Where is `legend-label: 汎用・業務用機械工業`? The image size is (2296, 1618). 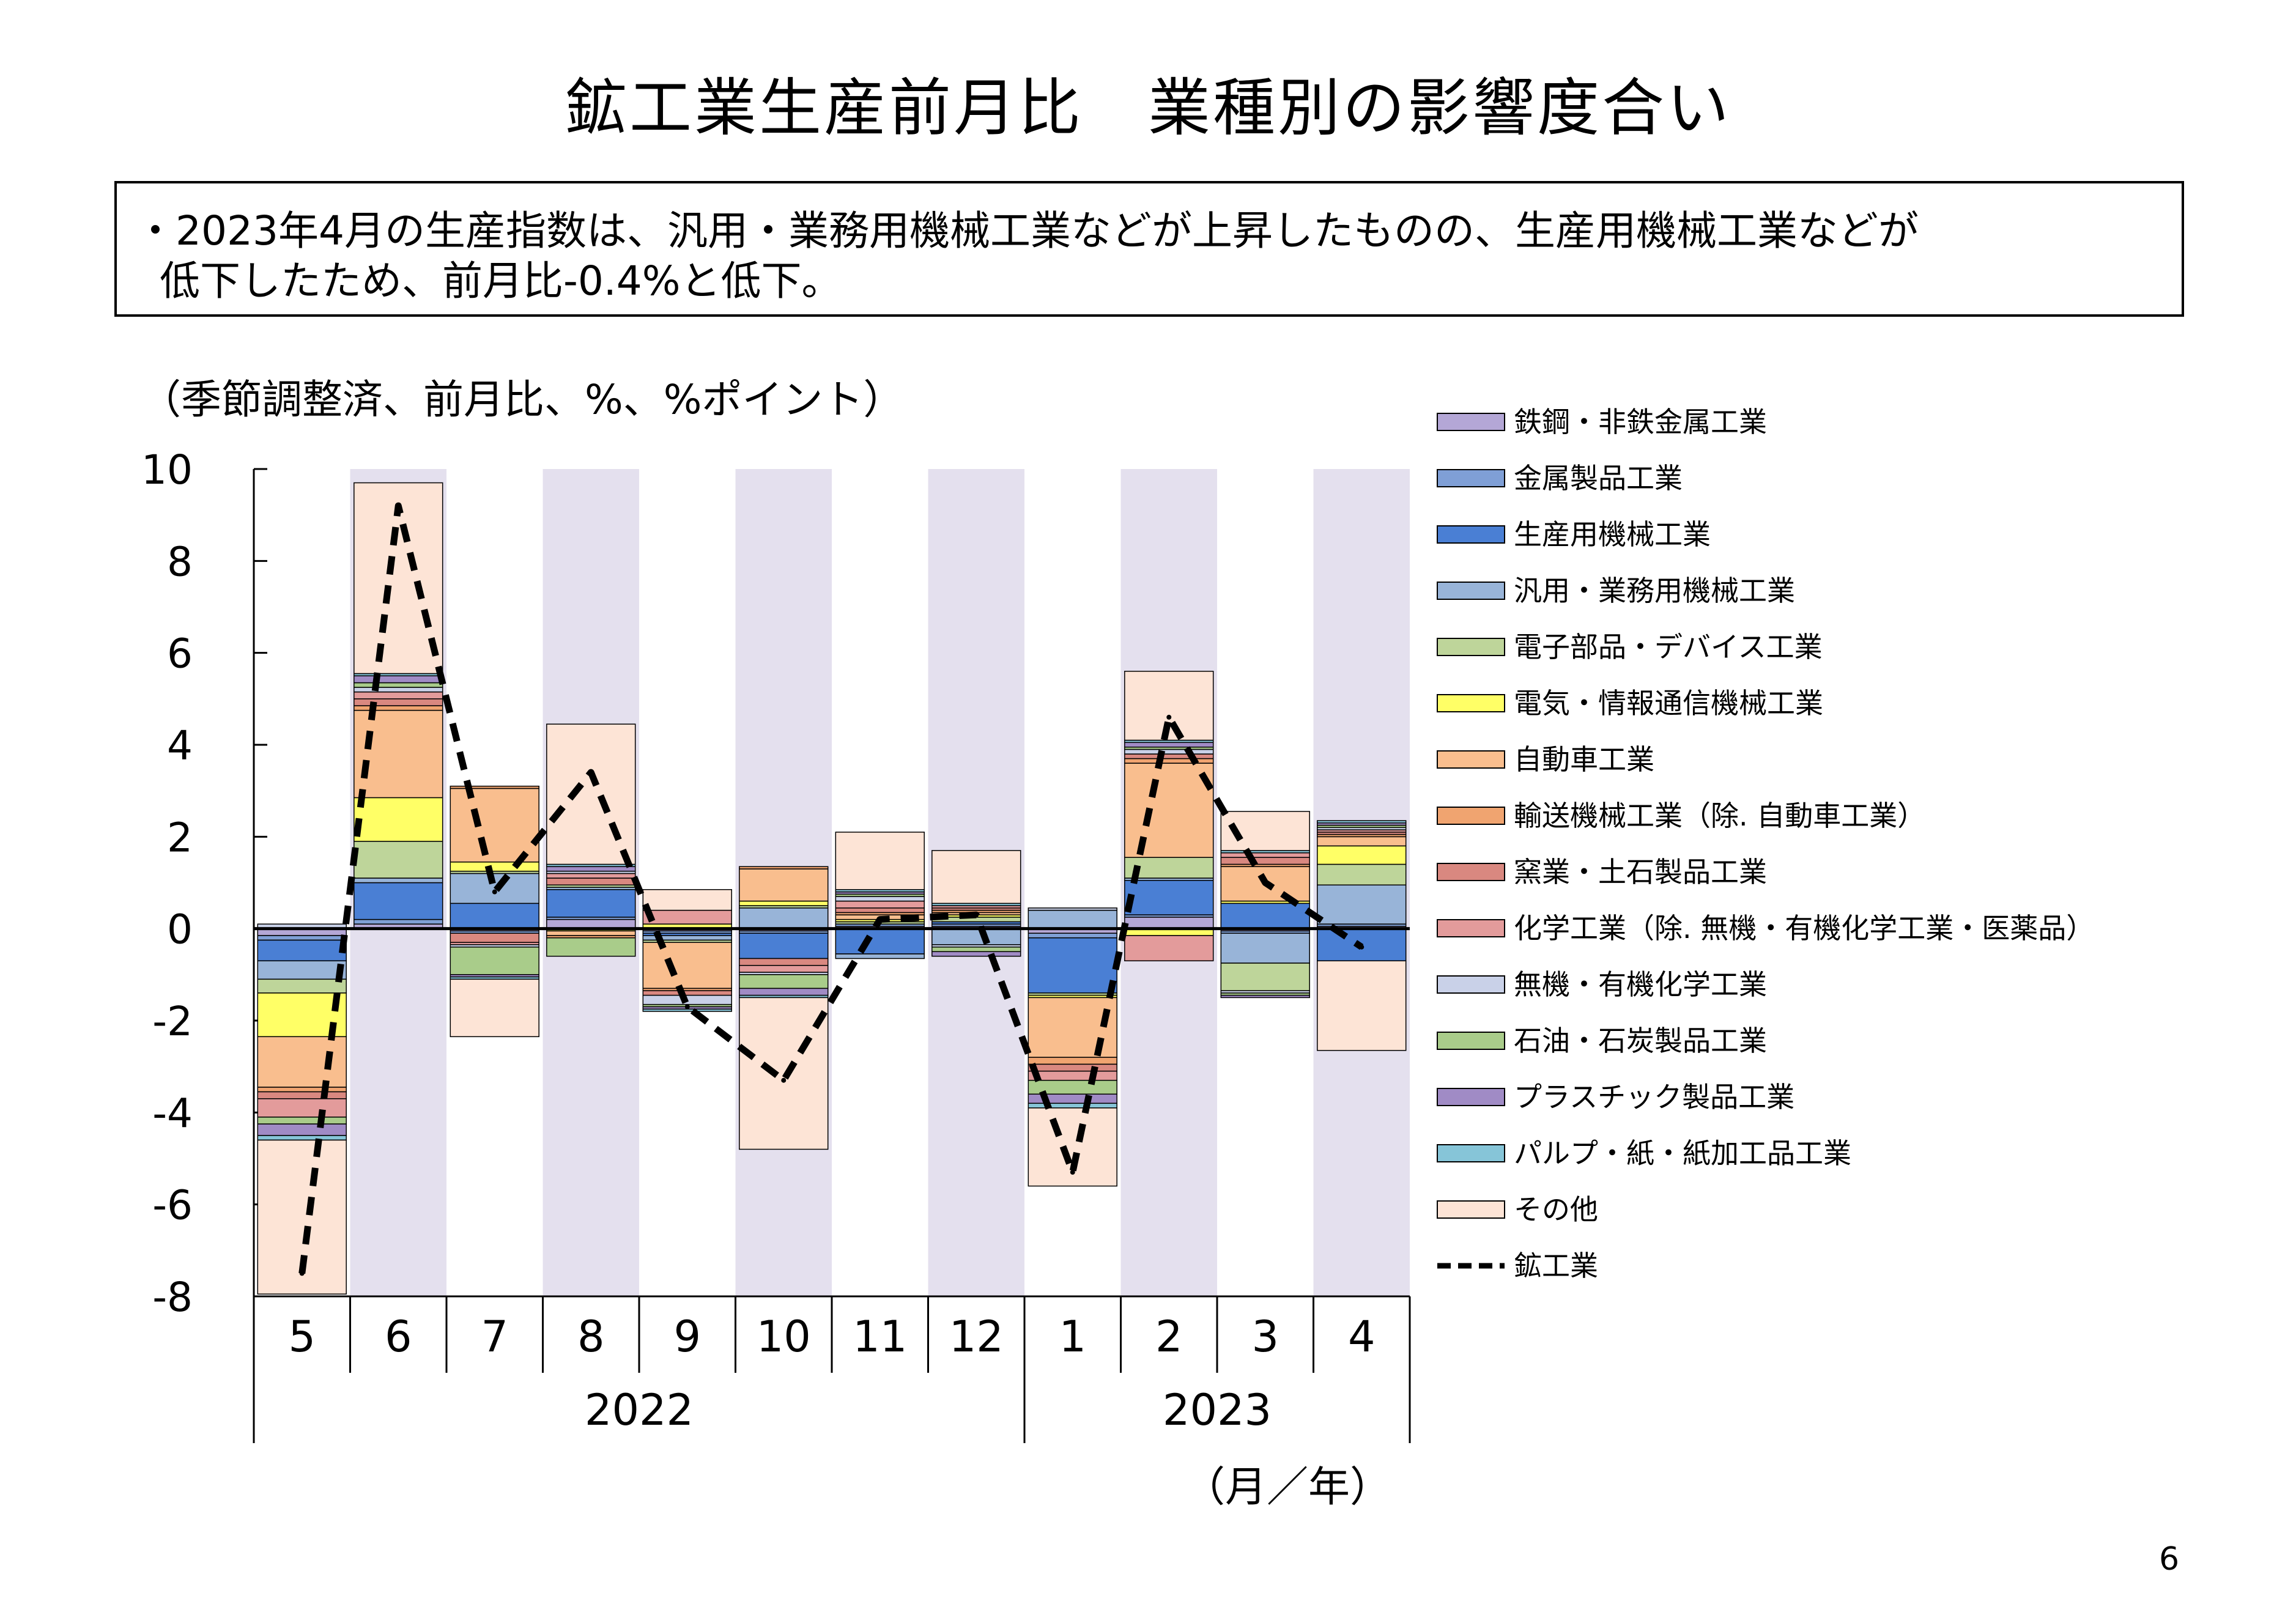 legend-label: 汎用・業務用機械工業 is located at coordinates (1654, 591).